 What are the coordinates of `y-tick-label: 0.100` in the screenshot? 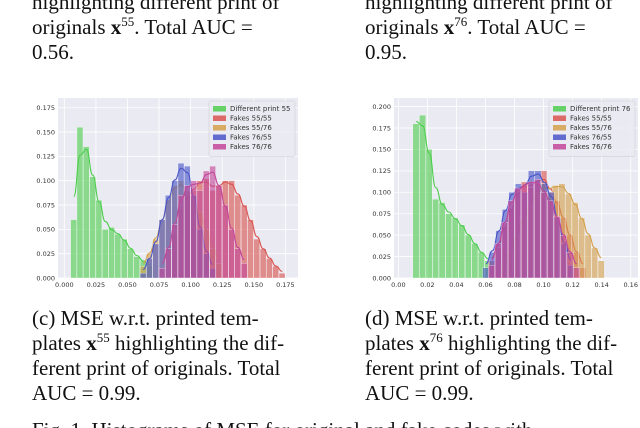 It's located at (45, 181).